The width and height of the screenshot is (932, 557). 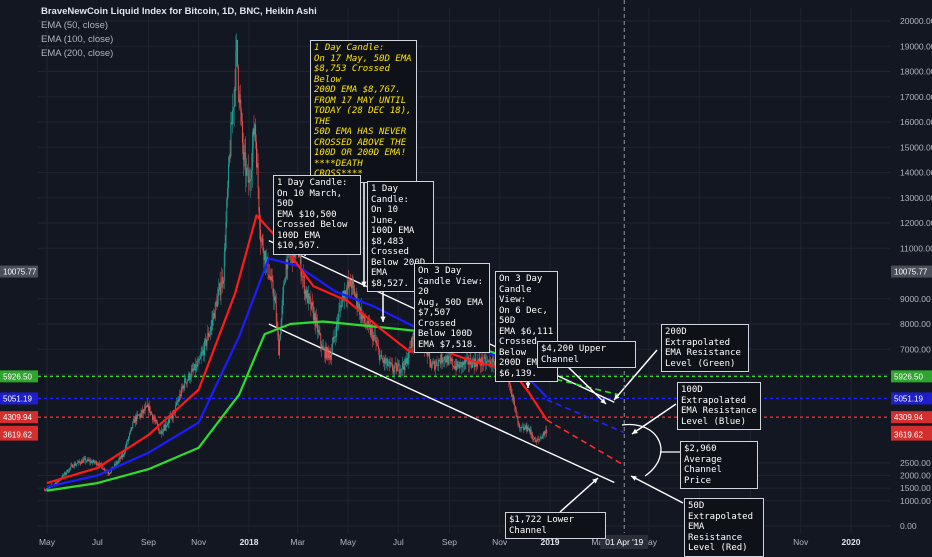 I want to click on price-tick-label: 12000.00, so click(x=916, y=223).